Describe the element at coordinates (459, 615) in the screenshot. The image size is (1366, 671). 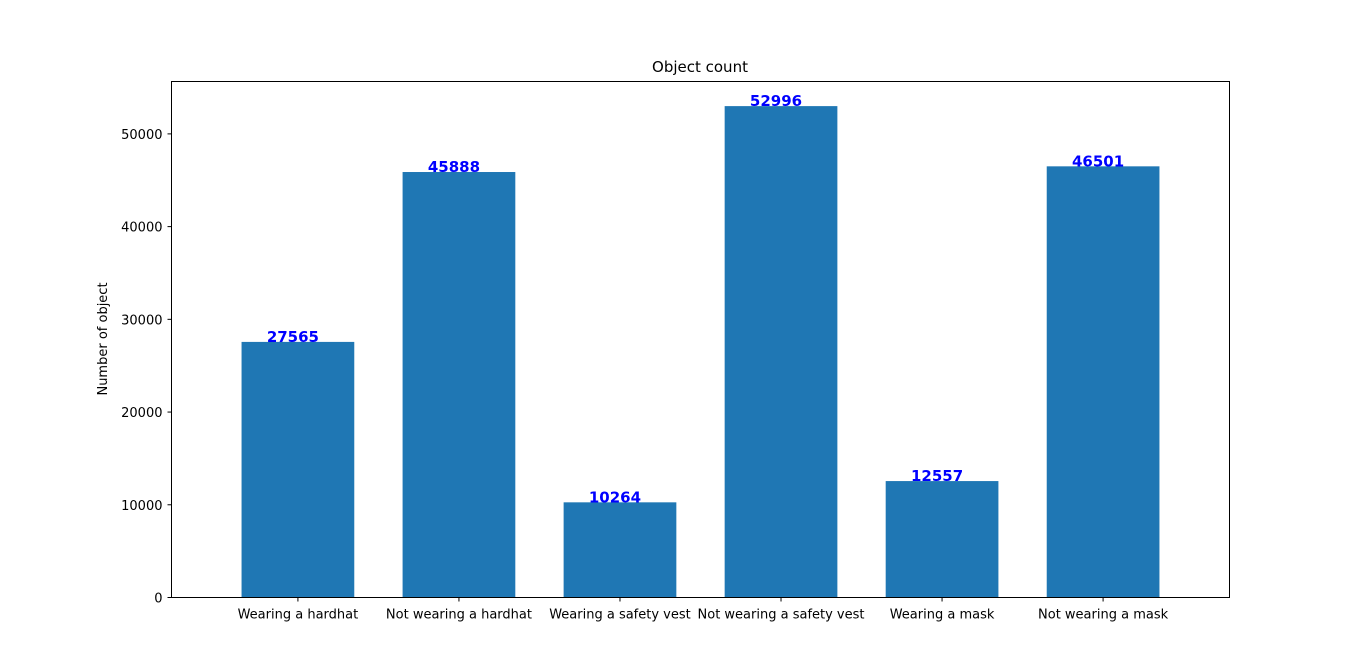
I see `x-tick-label: Not wearing a hardhat` at that location.